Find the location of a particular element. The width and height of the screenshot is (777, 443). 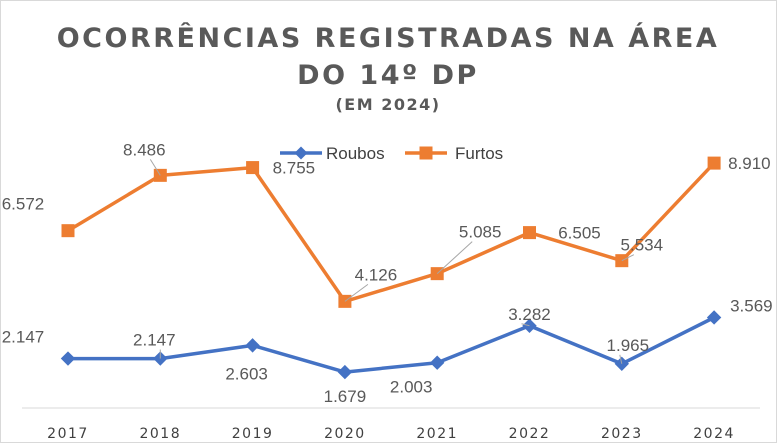

data-label-roubos-2022: 3.282 is located at coordinates (529, 314).